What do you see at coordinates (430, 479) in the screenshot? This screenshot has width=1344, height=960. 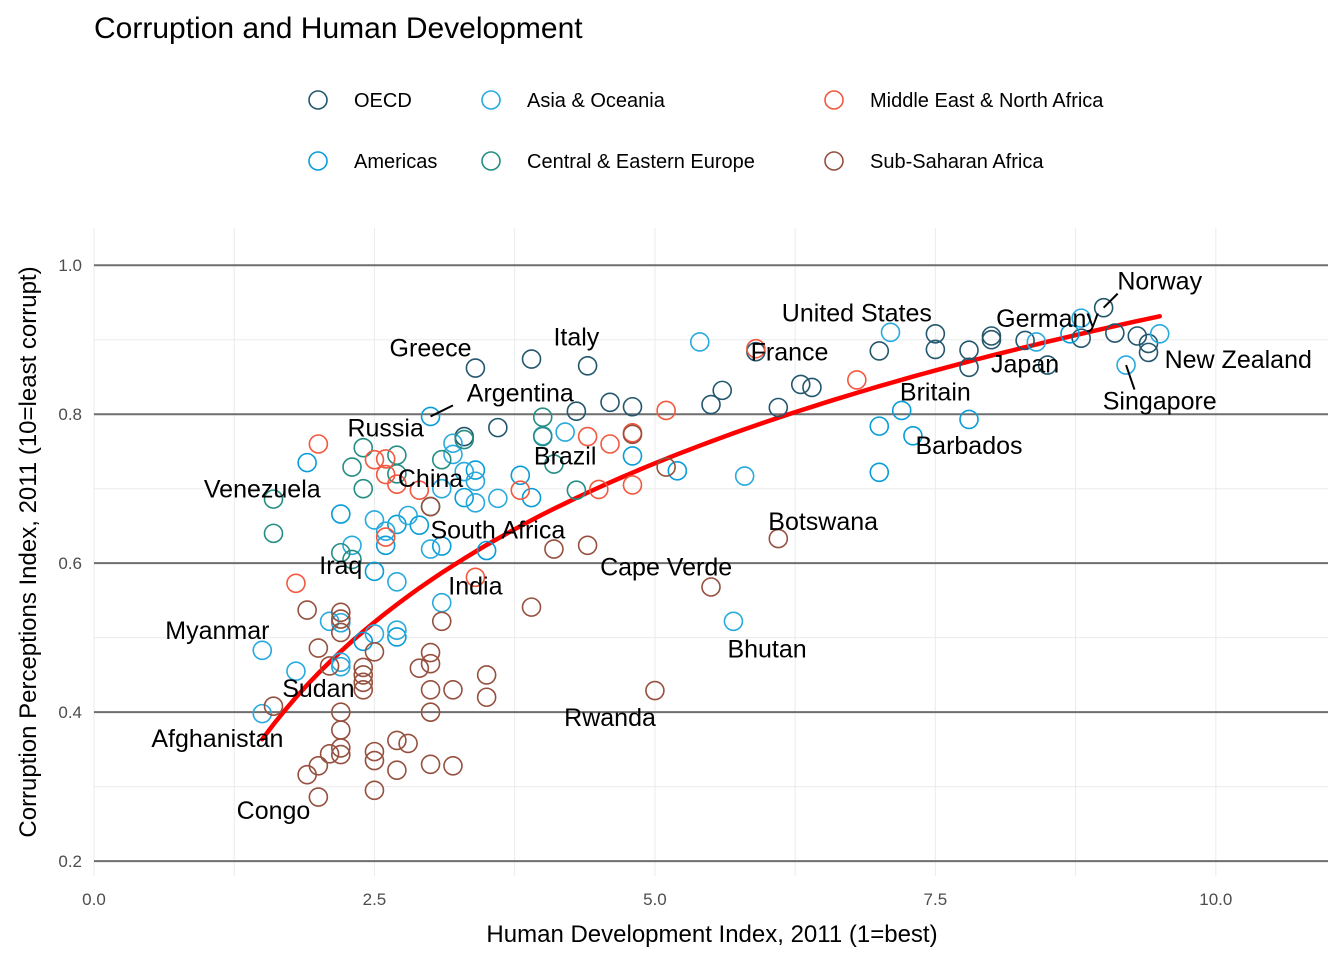 I see `annotation-china: China` at bounding box center [430, 479].